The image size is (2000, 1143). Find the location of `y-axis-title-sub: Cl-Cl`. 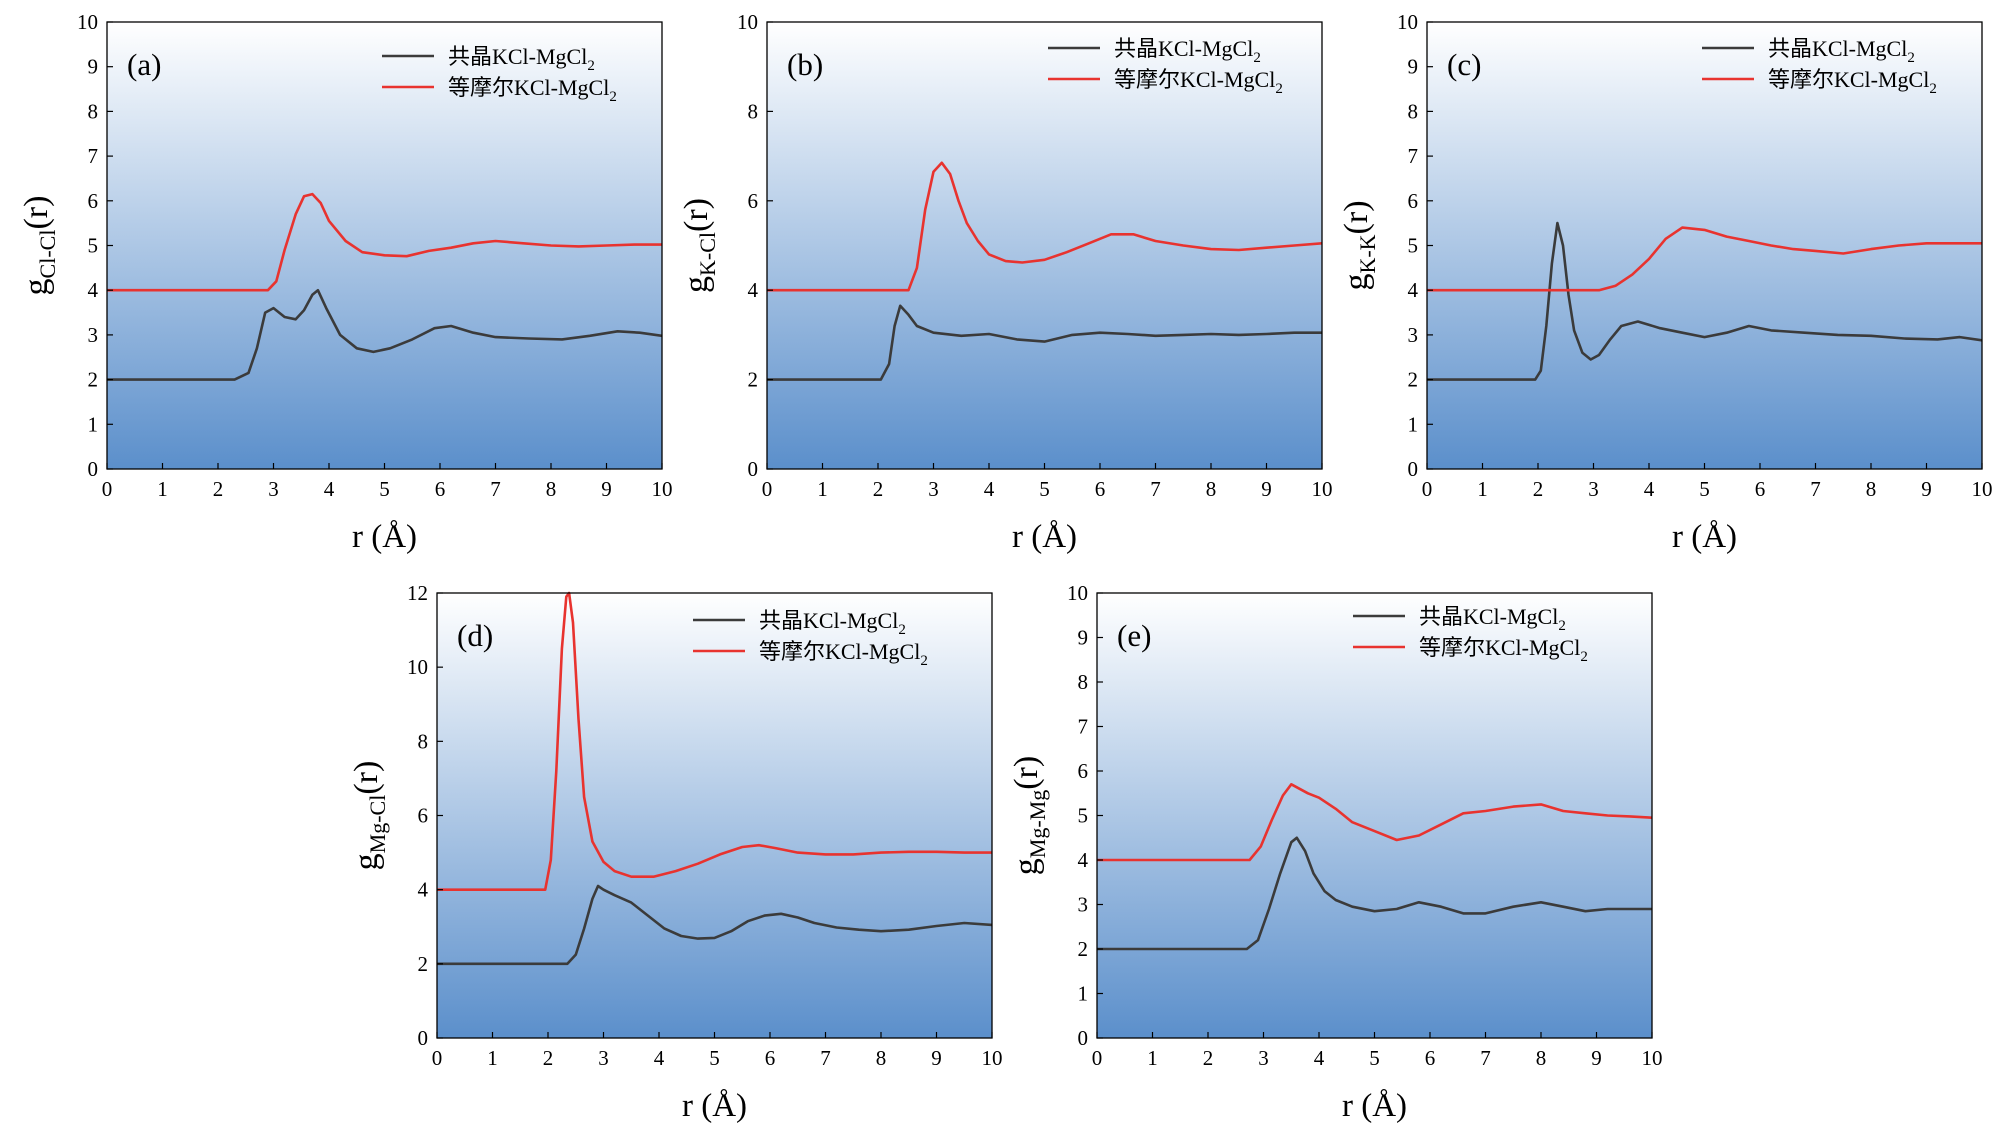

y-axis-title-sub: Cl-Cl is located at coordinates (47, 254).